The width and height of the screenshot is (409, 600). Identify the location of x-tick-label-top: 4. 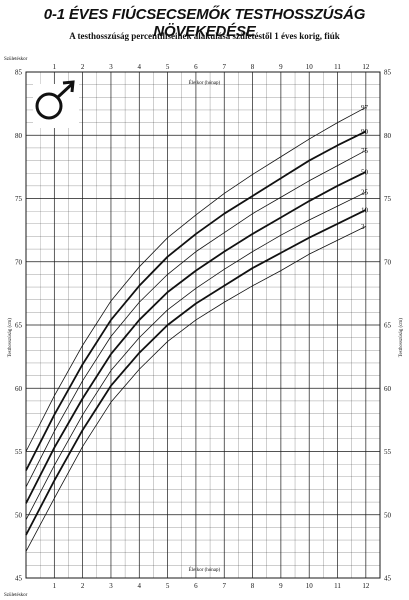
(140, 67).